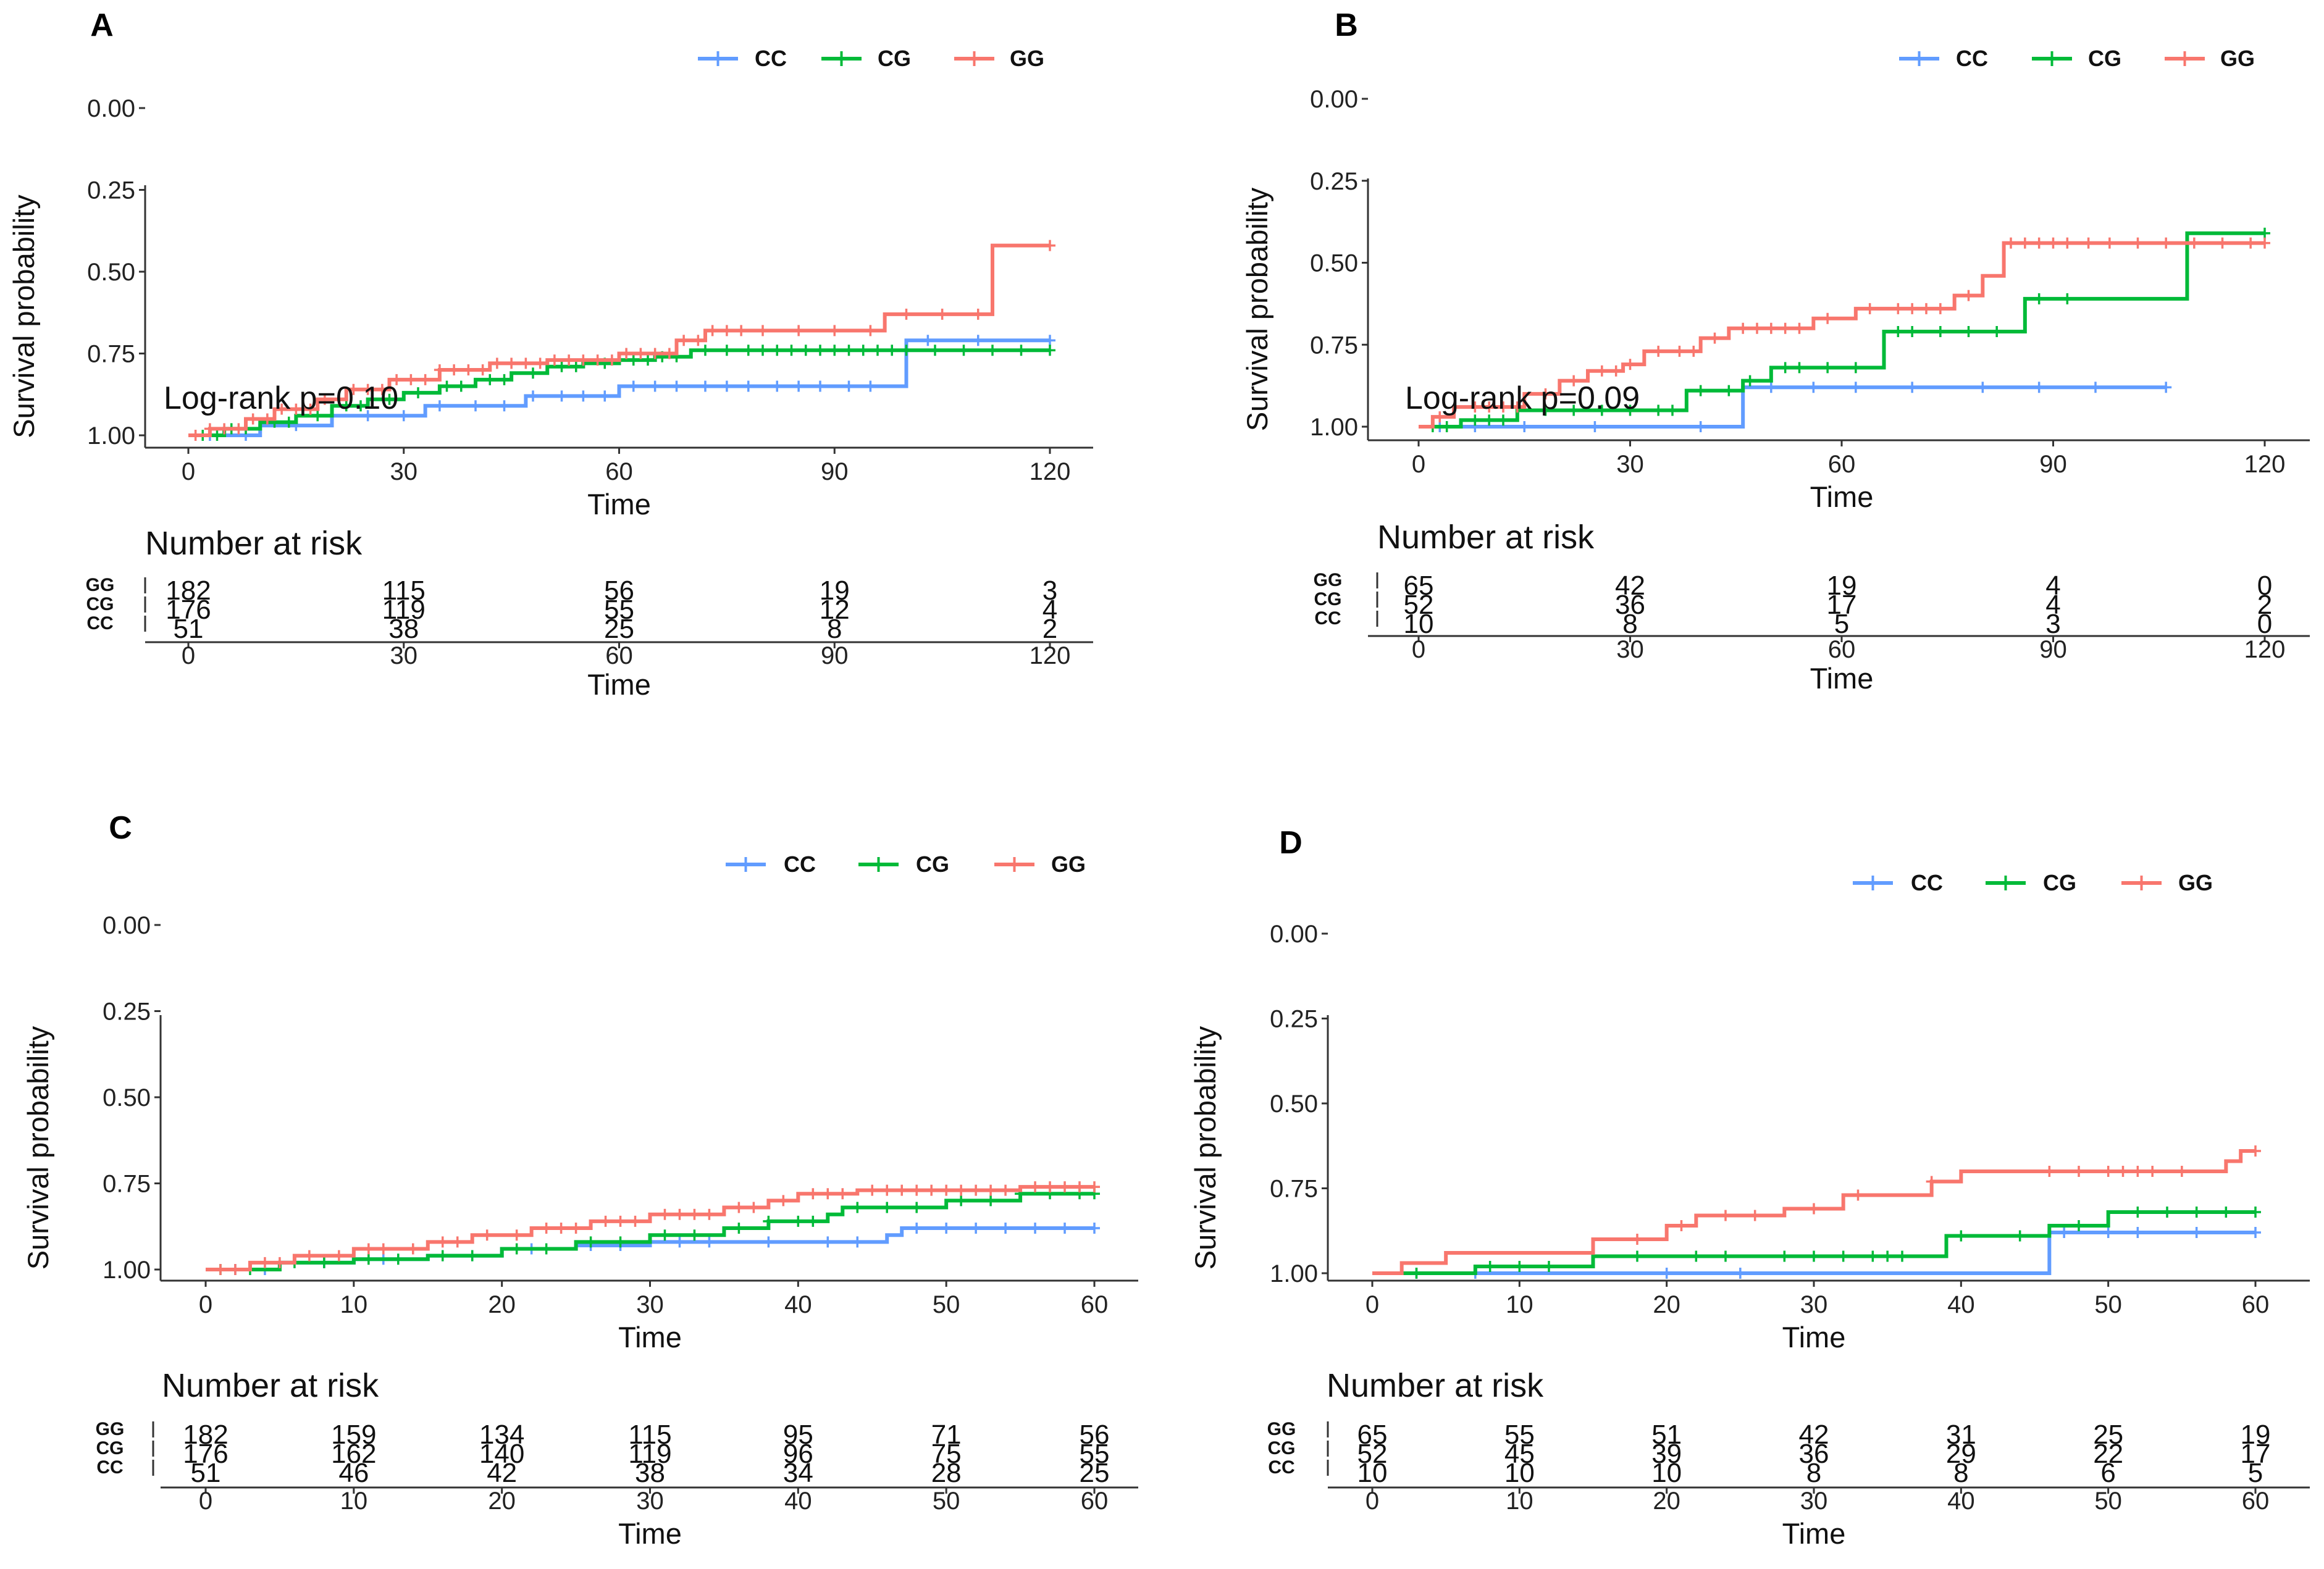 The image size is (2324, 1569). Describe the element at coordinates (1049, 629) in the screenshot. I see `risk-value-cc: 2` at that location.